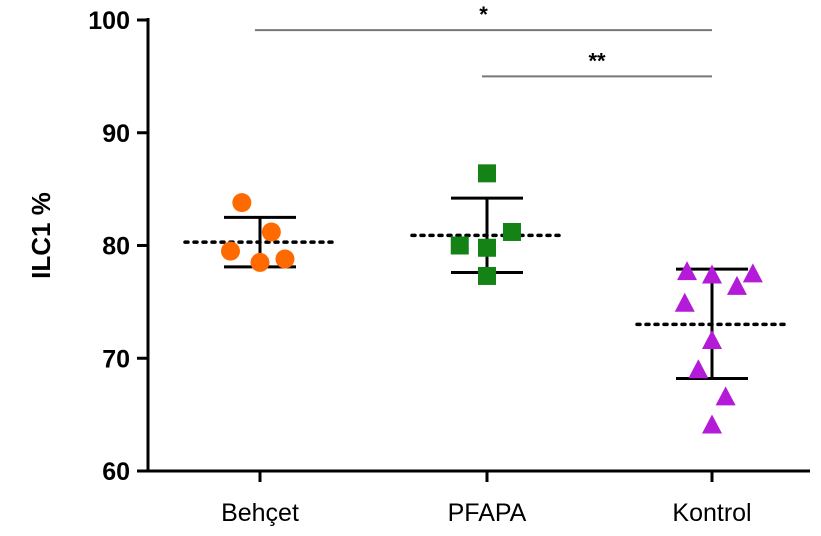 This screenshot has width=821, height=536. I want to click on significance-label: **, so click(597, 60).